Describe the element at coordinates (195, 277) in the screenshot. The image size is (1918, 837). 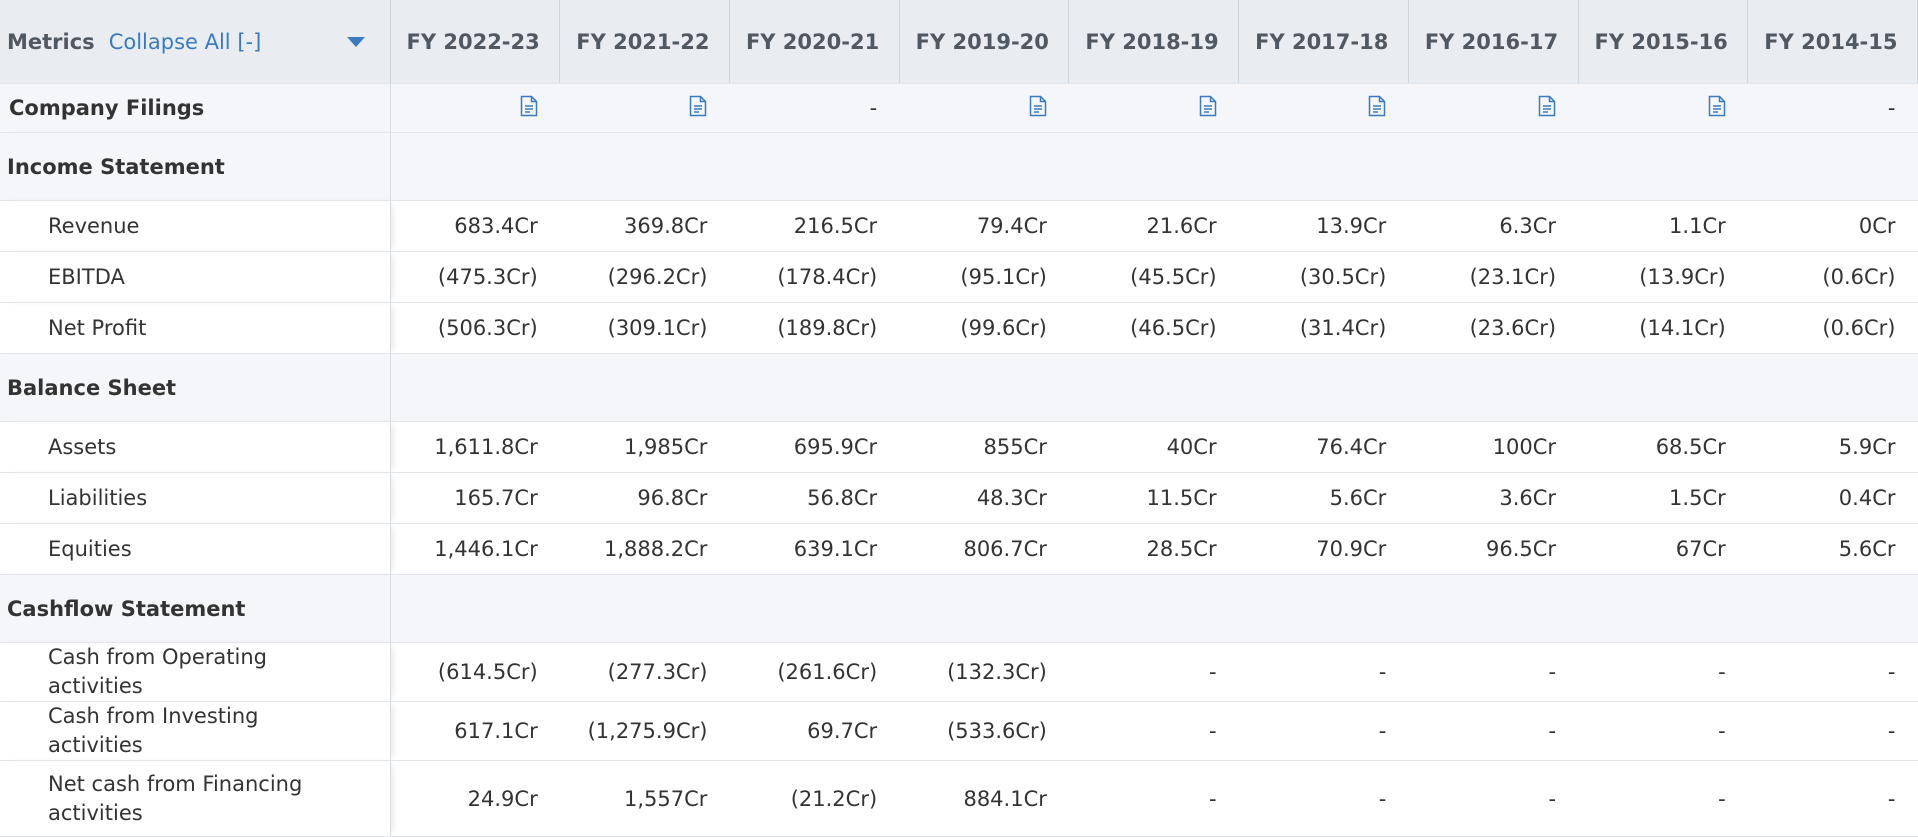
I see `row-label: EBITDA` at that location.